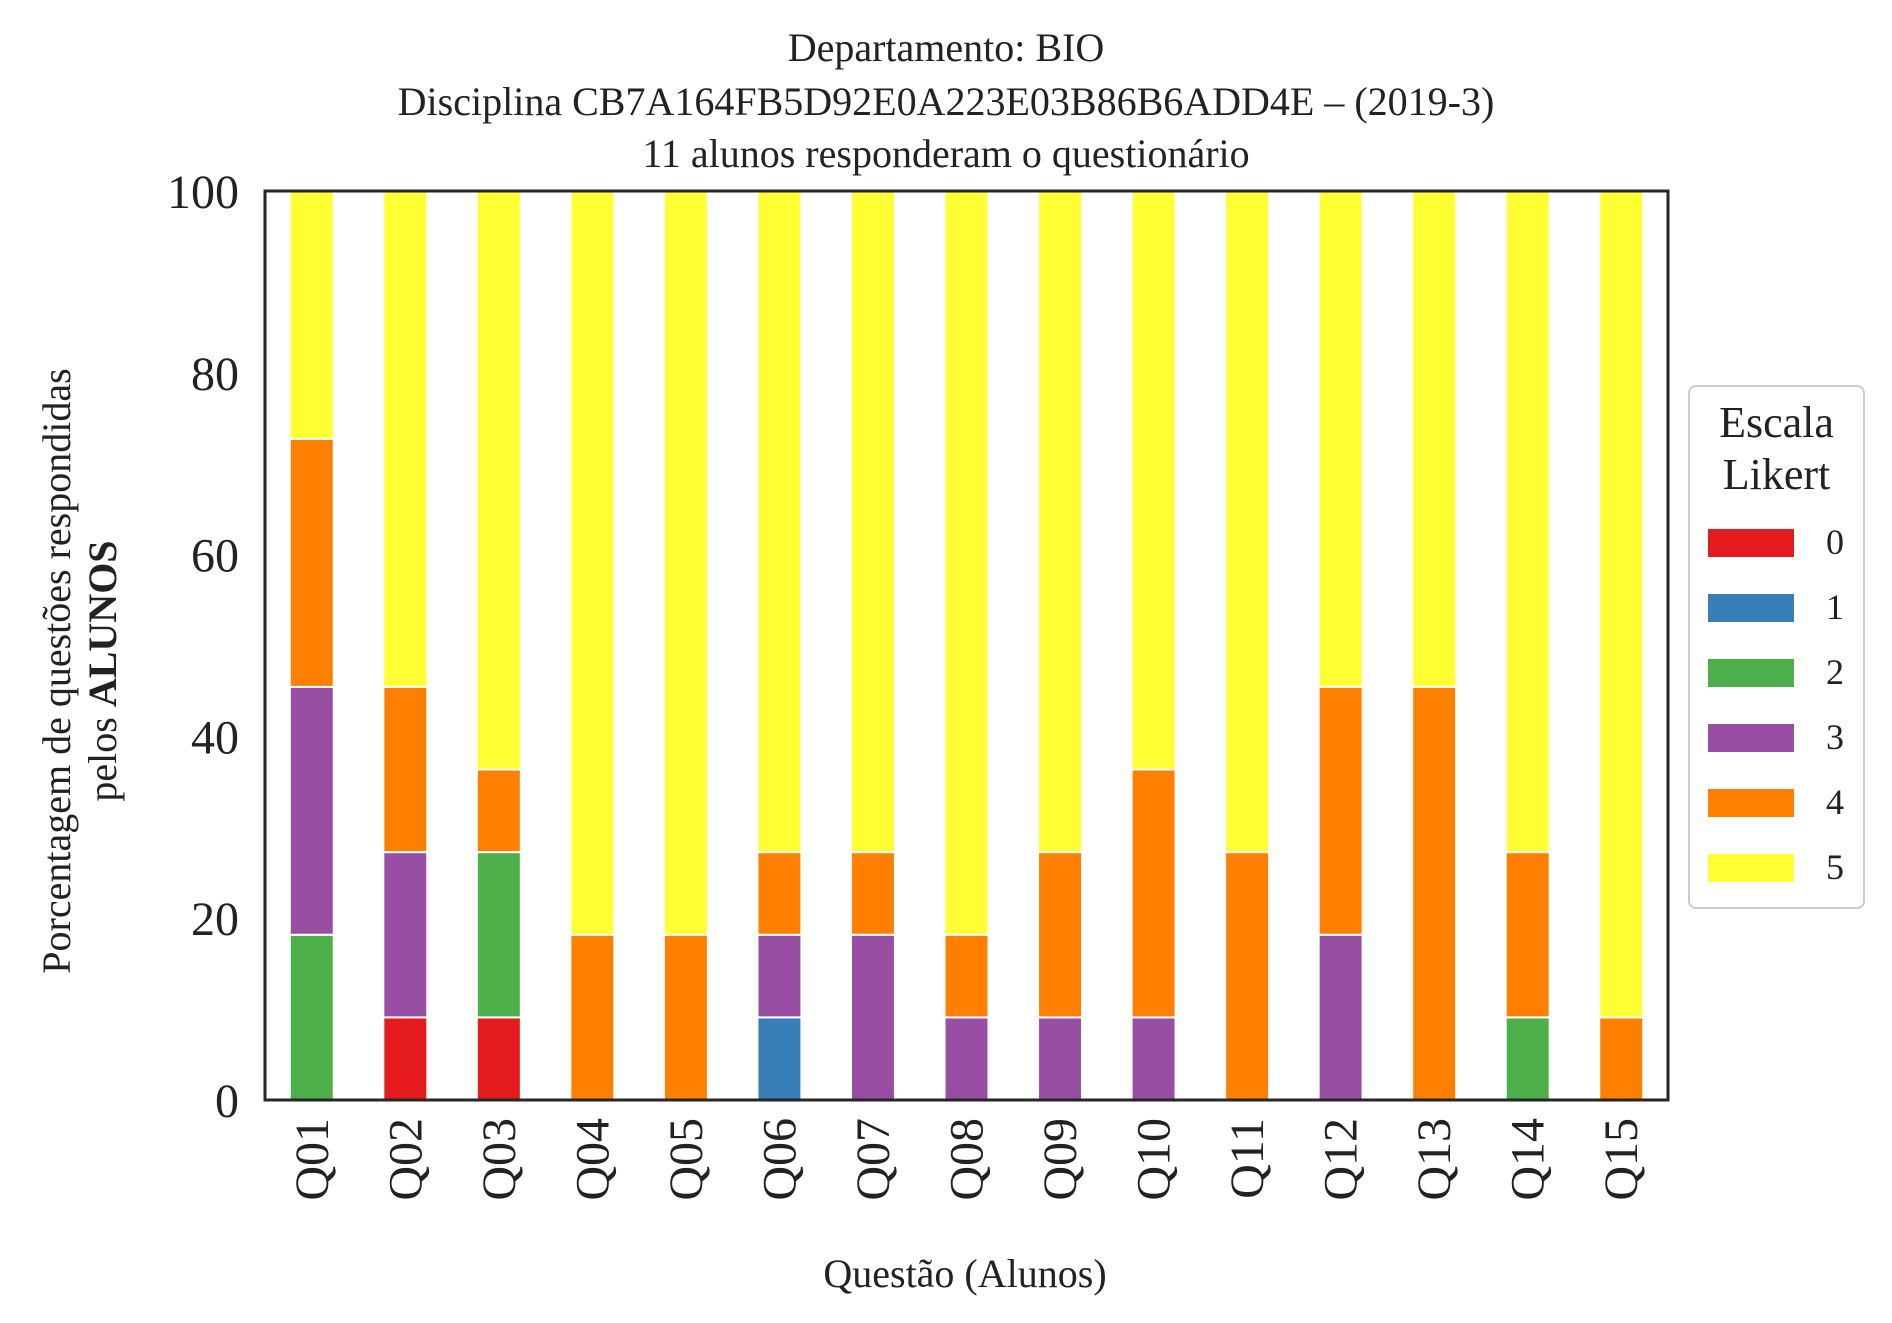 Image resolution: width=1892 pixels, height=1323 pixels. What do you see at coordinates (1835, 802) in the screenshot?
I see `legend-label: 4` at bounding box center [1835, 802].